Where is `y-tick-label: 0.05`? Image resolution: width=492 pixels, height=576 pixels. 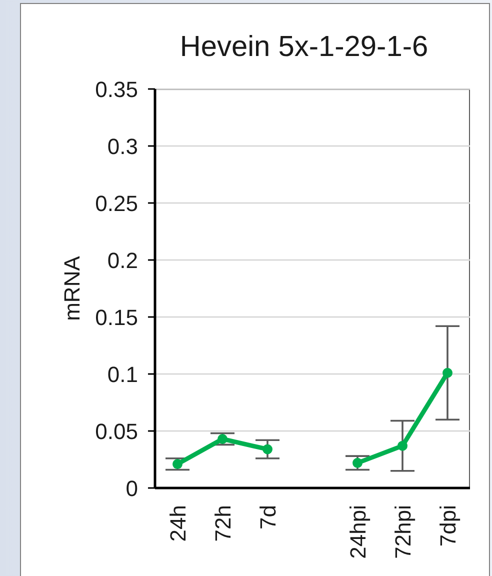 y-tick-label: 0.05 is located at coordinates (116, 431).